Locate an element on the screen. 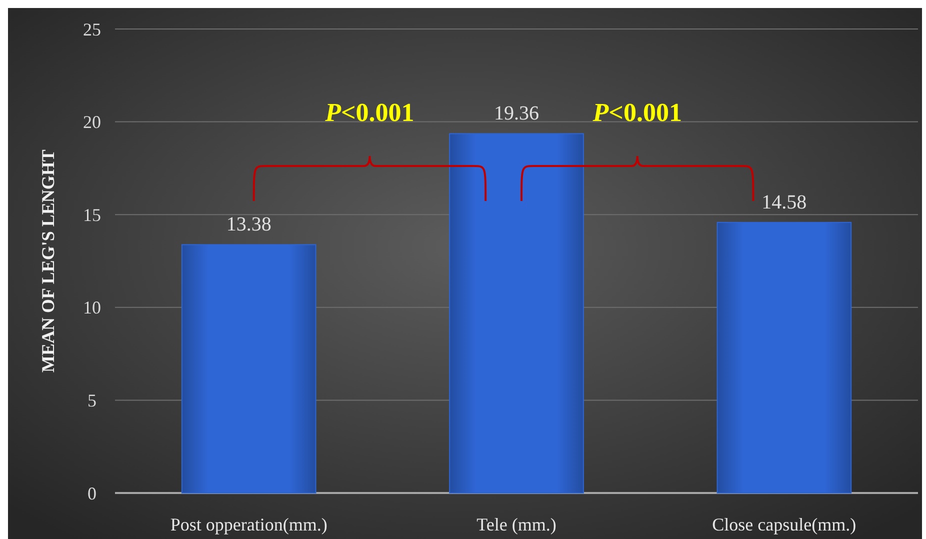 This screenshot has width=926, height=539. y-axis-title: MEAN OF LEG'S LENGHT is located at coordinates (48, 261).